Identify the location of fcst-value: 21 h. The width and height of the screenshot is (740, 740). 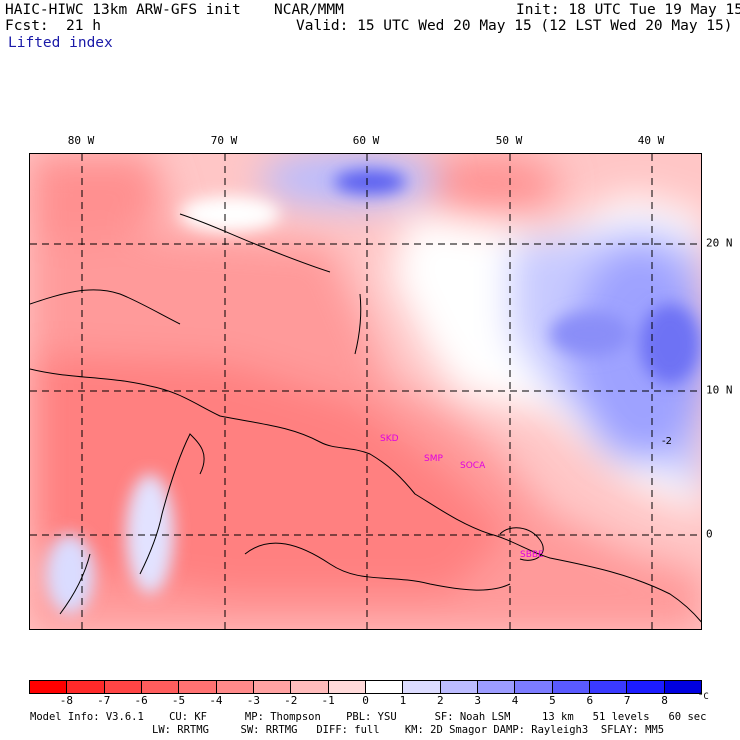
(83, 26).